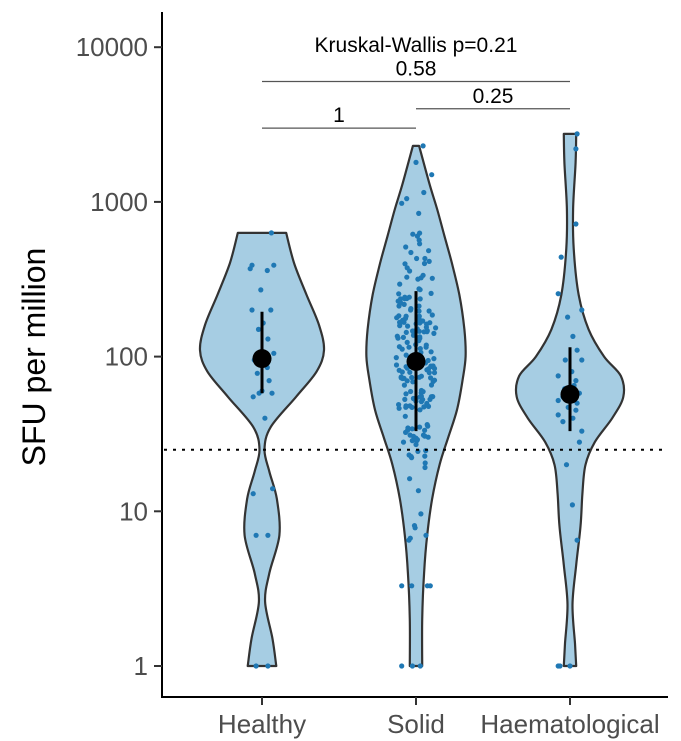  I want to click on comparison-pvalue: 0.25, so click(493, 96).